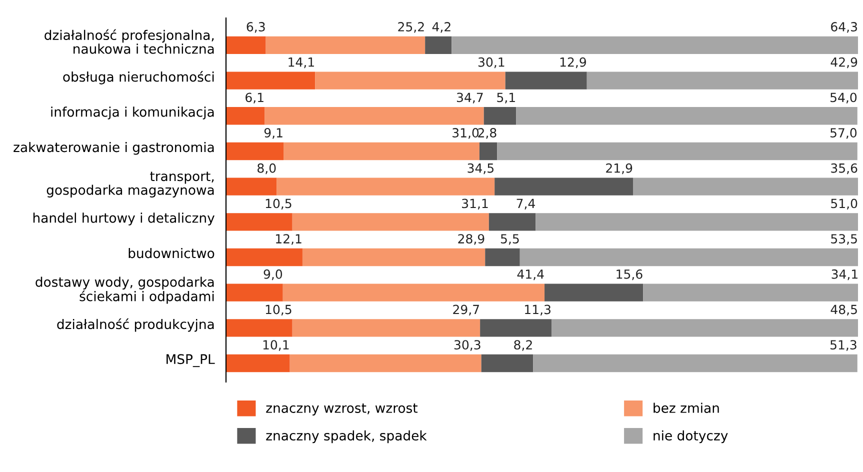  What do you see at coordinates (138, 77) in the screenshot?
I see `y-tick-label: obsługa nieruchomości` at bounding box center [138, 77].